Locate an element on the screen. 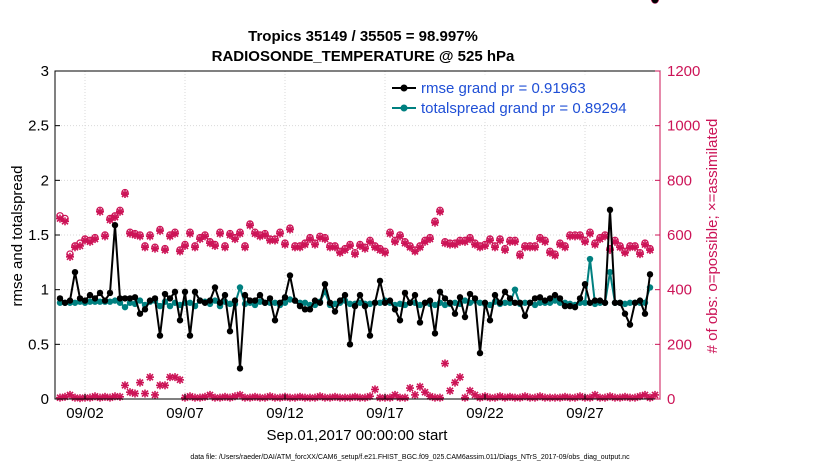  right-tick-label: 0 is located at coordinates (671, 399).